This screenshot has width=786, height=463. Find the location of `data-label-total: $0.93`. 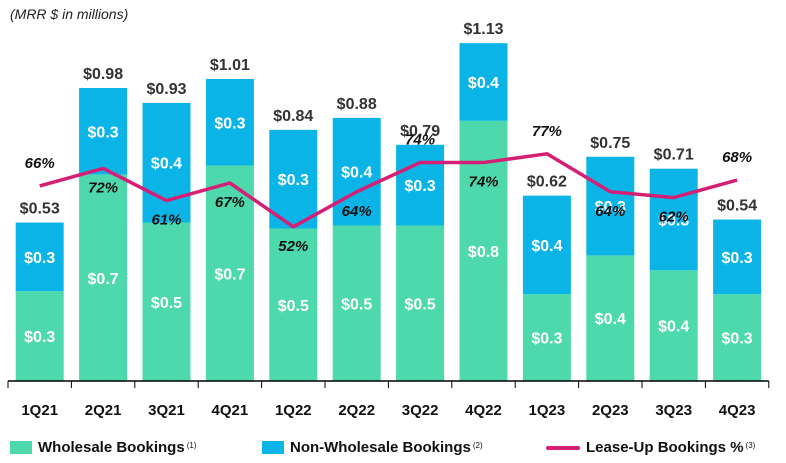

data-label-total: $0.93 is located at coordinates (166, 89).